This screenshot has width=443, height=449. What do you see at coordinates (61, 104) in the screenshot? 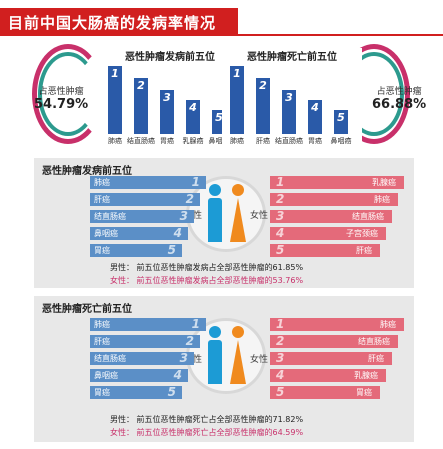
I see `left-stat-value: 54.79%` at bounding box center [61, 104].